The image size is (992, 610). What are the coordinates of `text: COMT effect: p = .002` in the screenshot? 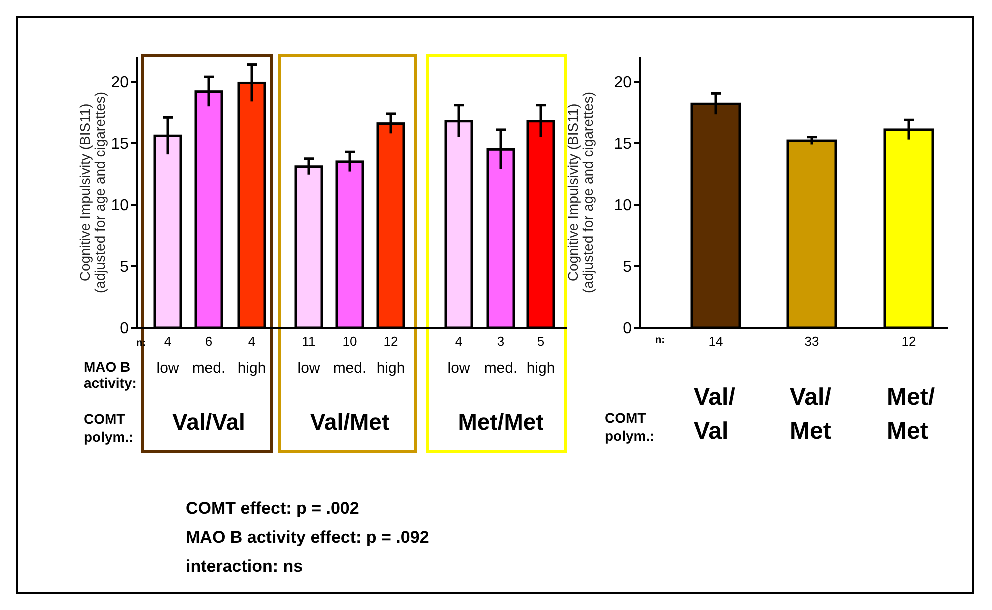 It's located at (273, 508).